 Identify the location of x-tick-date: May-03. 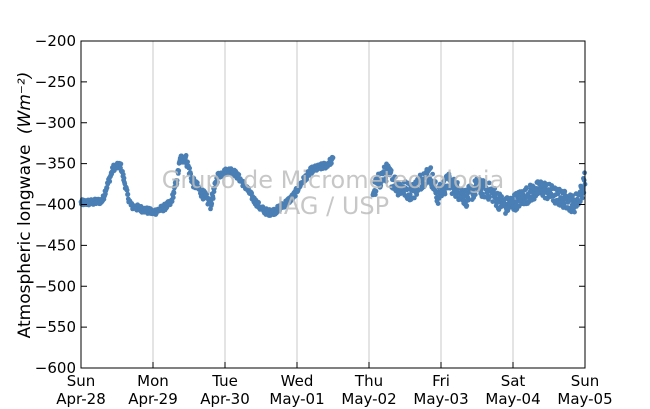
(440, 399).